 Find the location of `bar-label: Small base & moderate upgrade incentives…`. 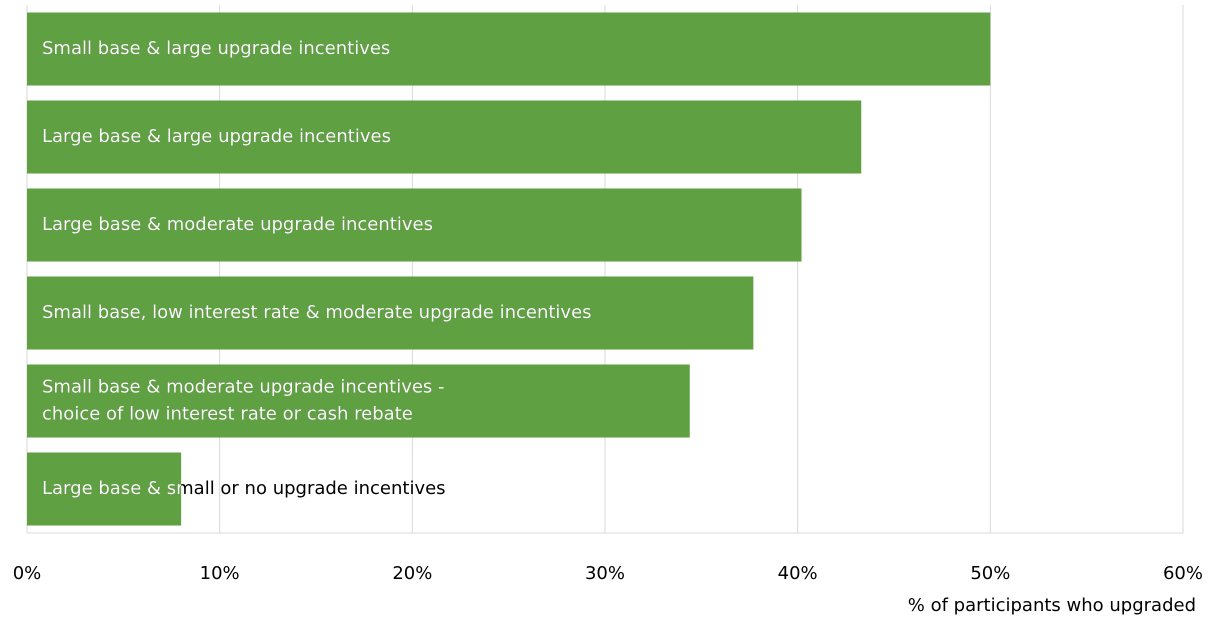

bar-label: Small base & moderate upgrade incentives… is located at coordinates (243, 387).